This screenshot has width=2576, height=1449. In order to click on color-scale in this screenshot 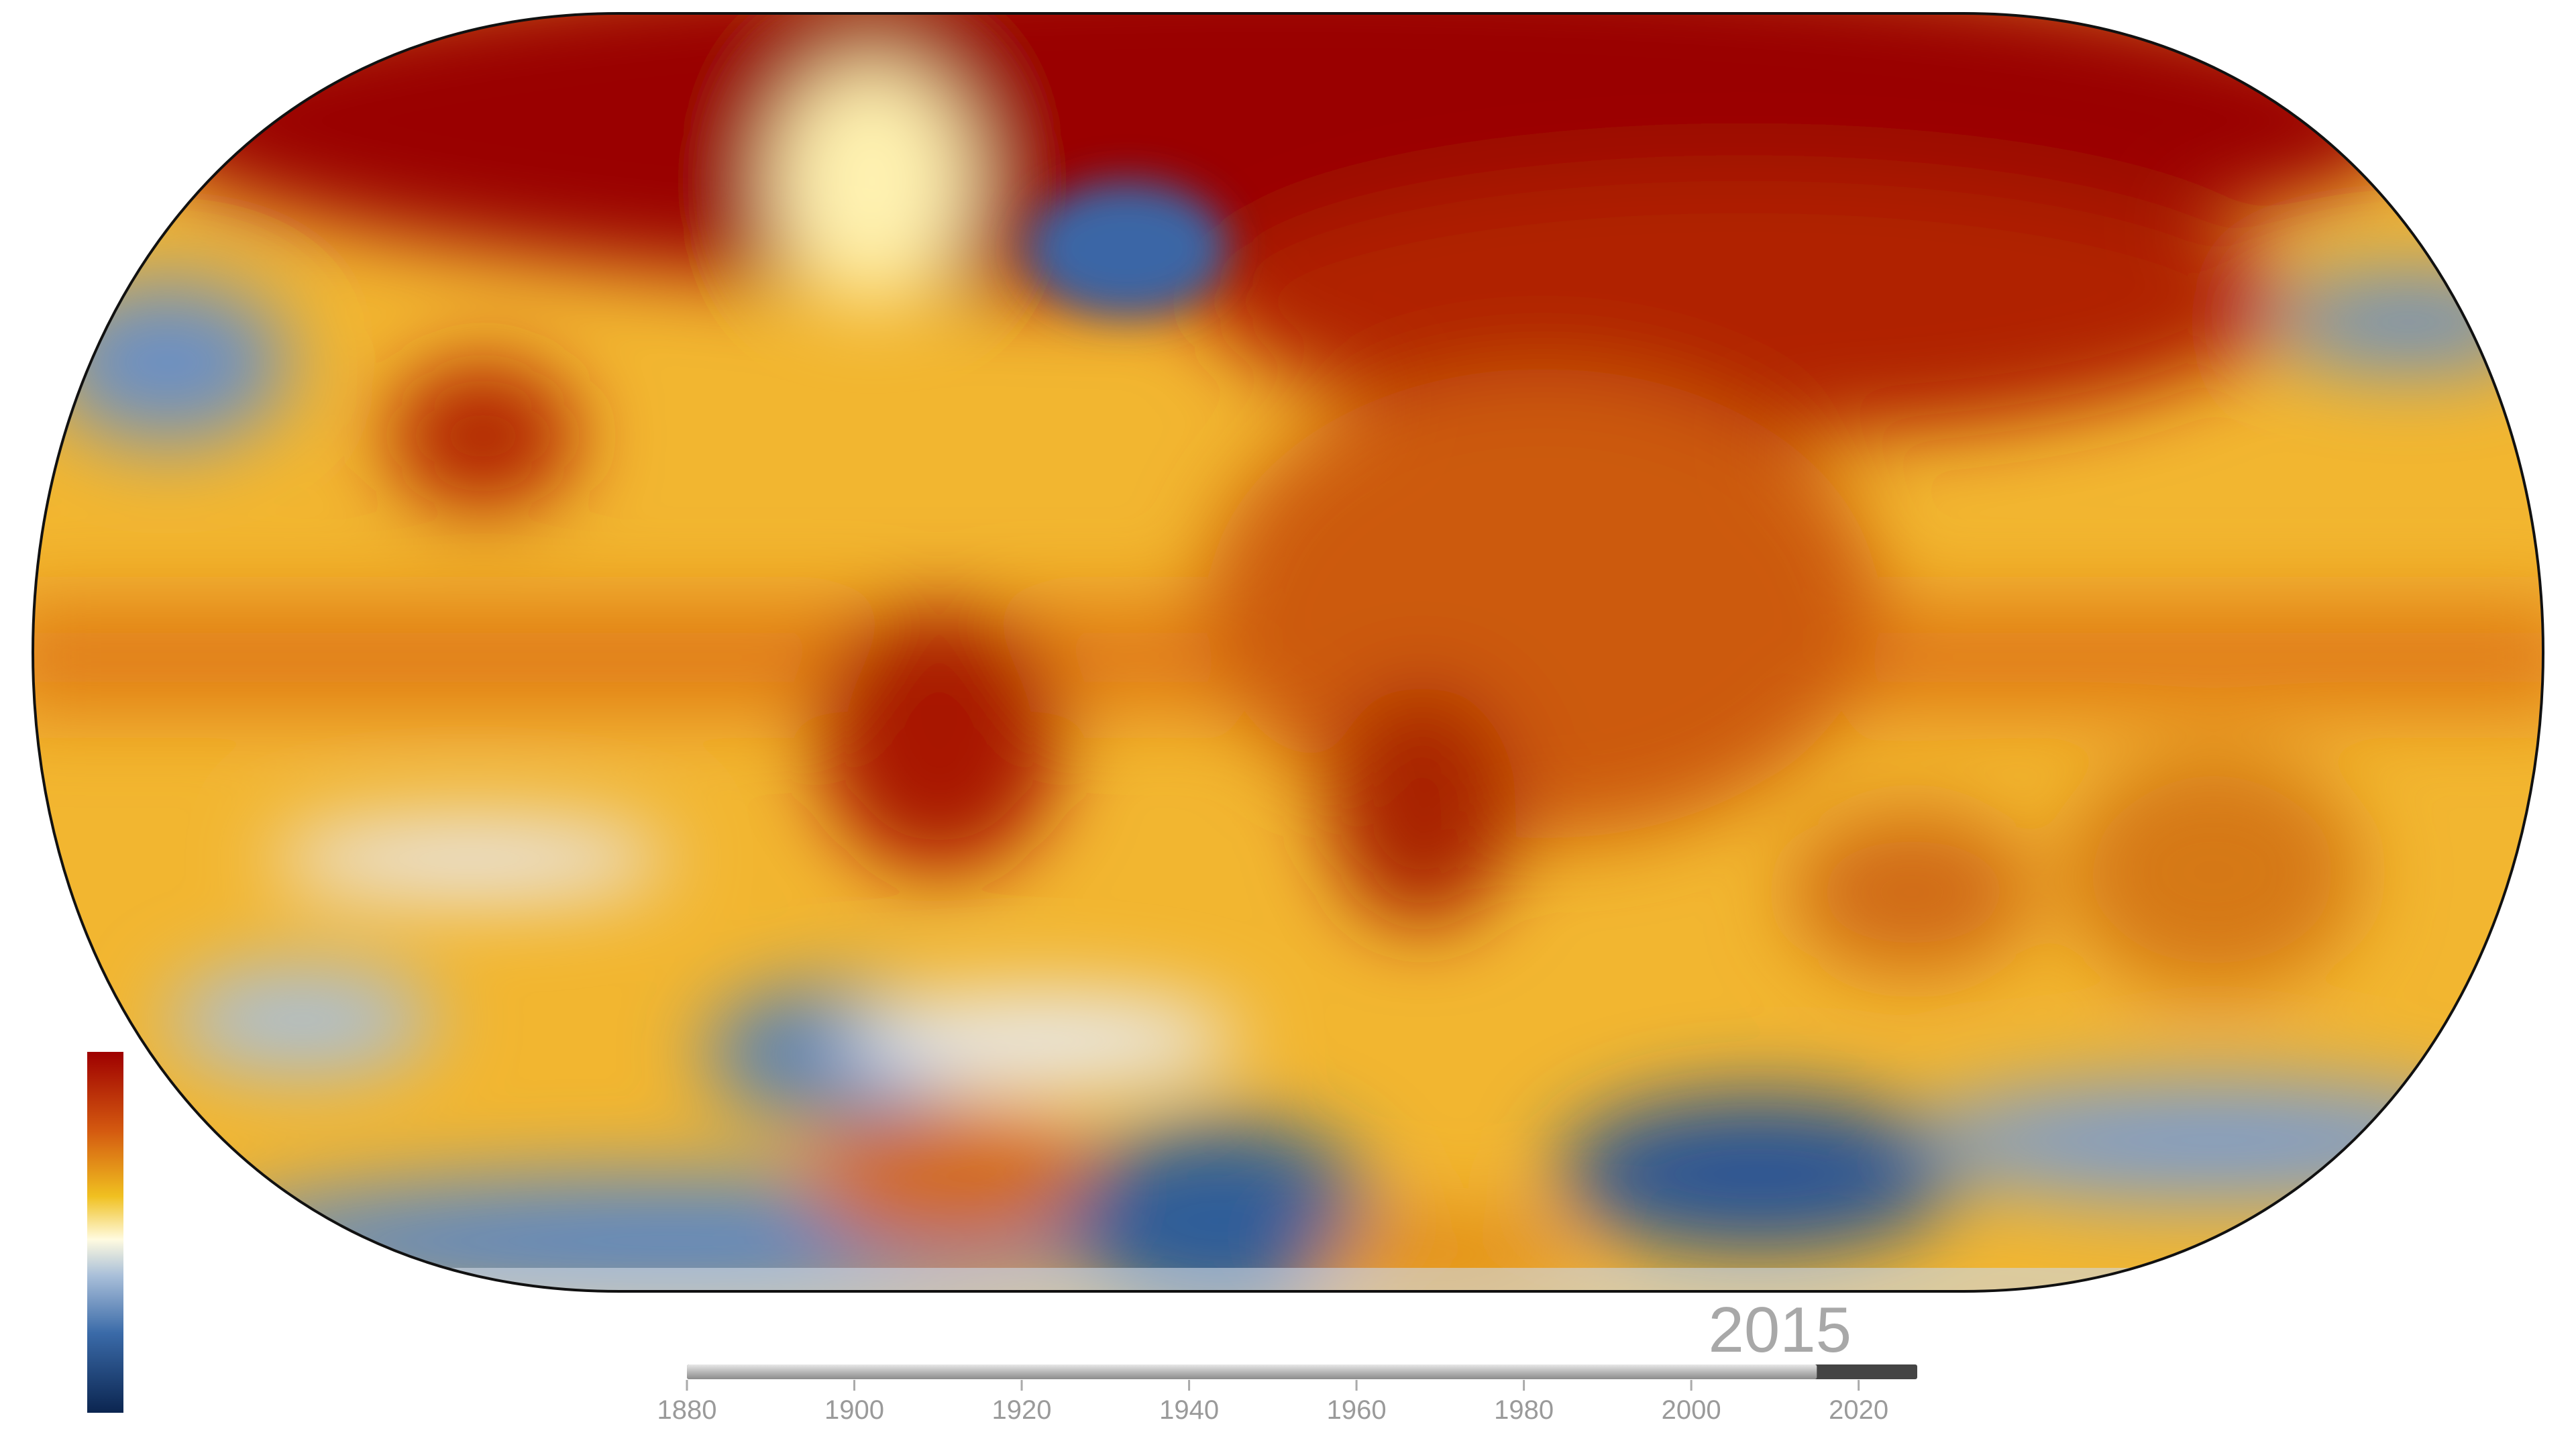, I will do `click(105, 1232)`.